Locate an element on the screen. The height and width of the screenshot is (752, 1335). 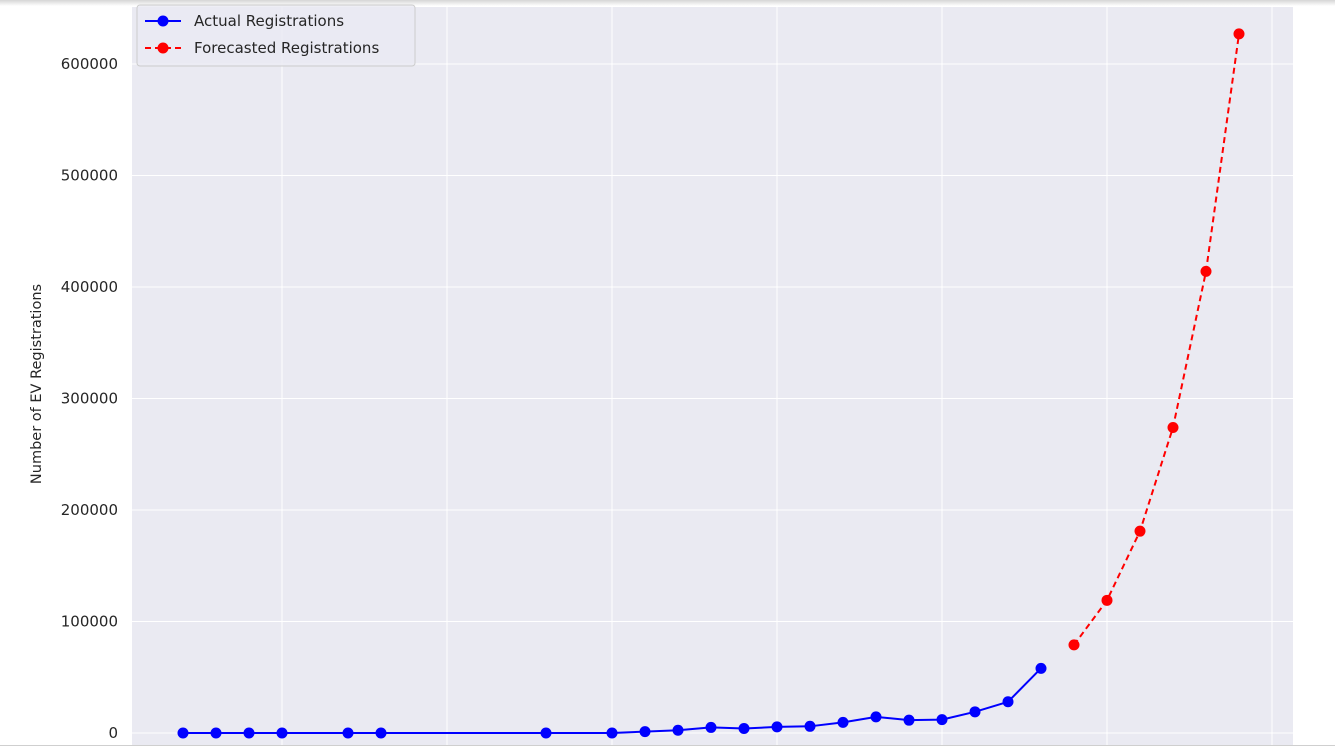
y-tick-label: 200000 is located at coordinates (89, 510).